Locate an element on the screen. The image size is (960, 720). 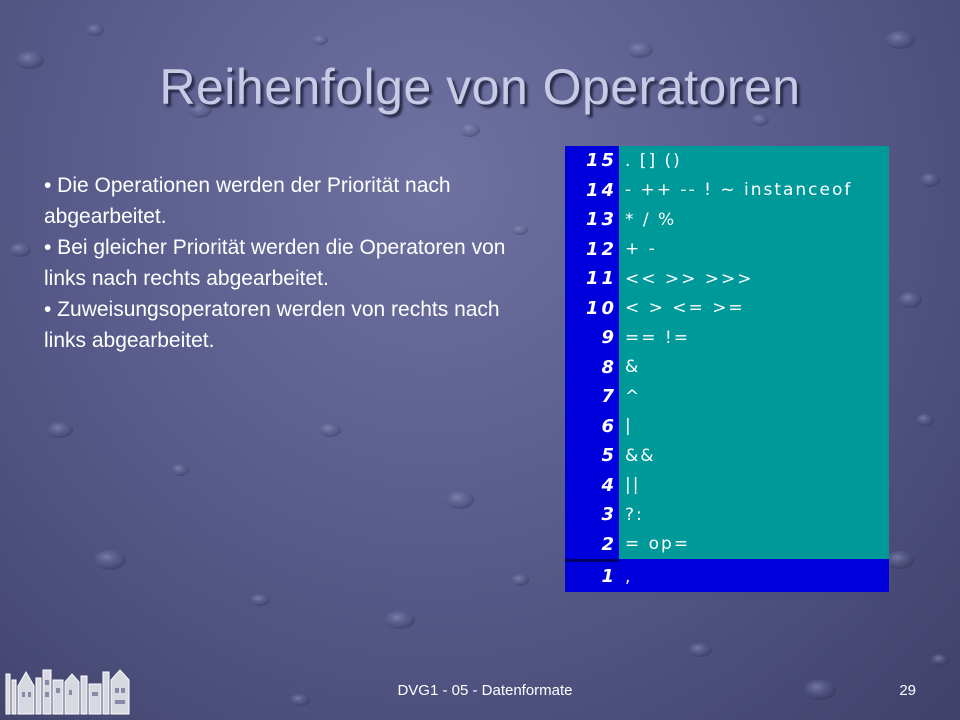
university-logo-icon is located at coordinates (67, 692).